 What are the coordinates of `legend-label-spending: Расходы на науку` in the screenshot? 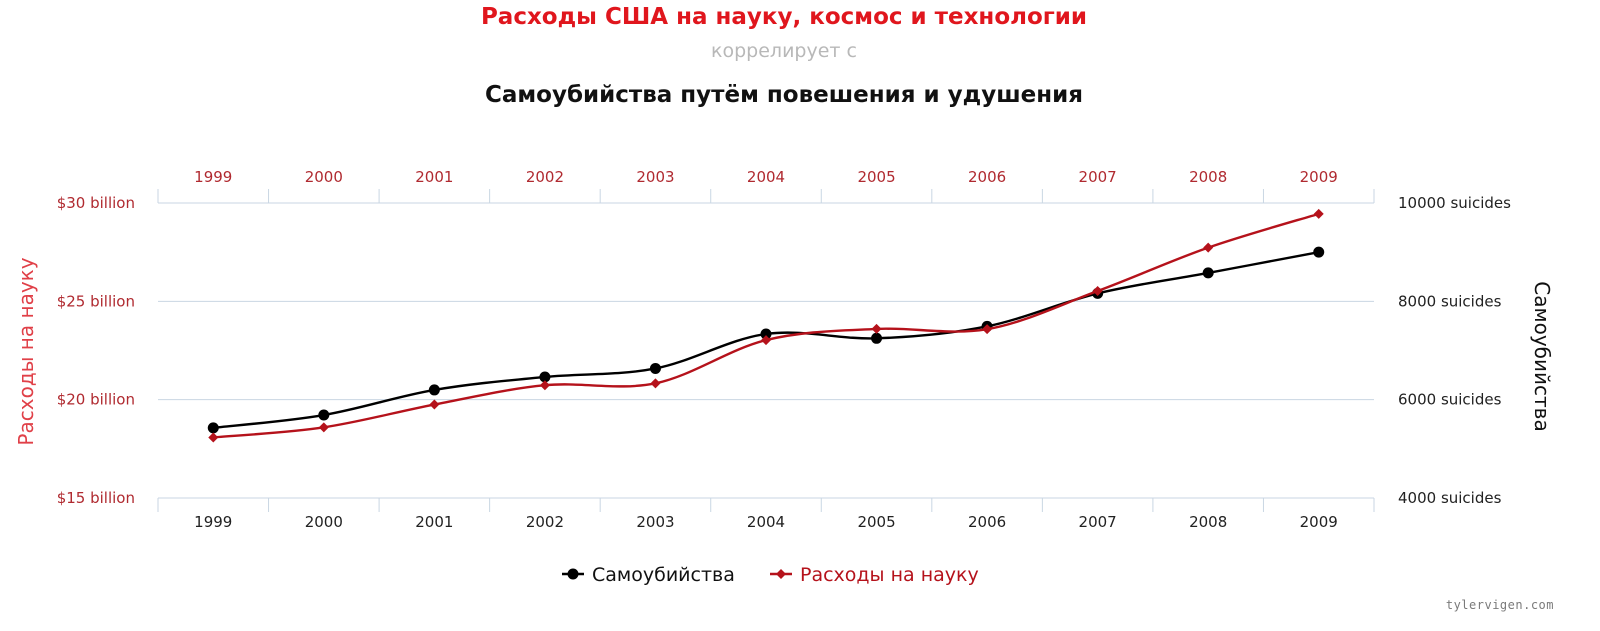 It's located at (889, 575).